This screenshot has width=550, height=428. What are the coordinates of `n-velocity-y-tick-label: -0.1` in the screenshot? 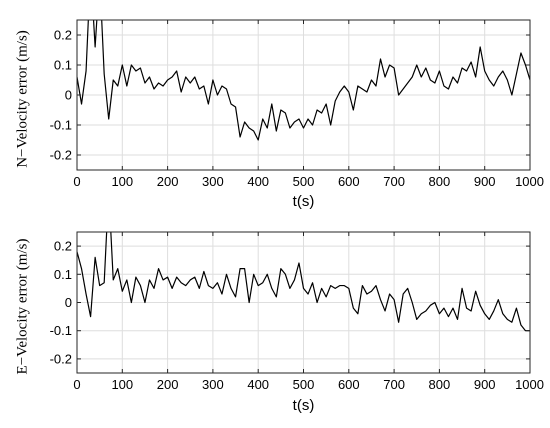 It's located at (61, 125).